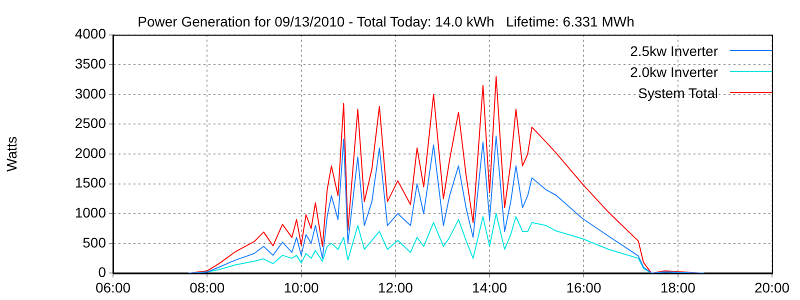 The height and width of the screenshot is (300, 800). Describe the element at coordinates (490, 287) in the screenshot. I see `x-tick-label: 14:00` at that location.